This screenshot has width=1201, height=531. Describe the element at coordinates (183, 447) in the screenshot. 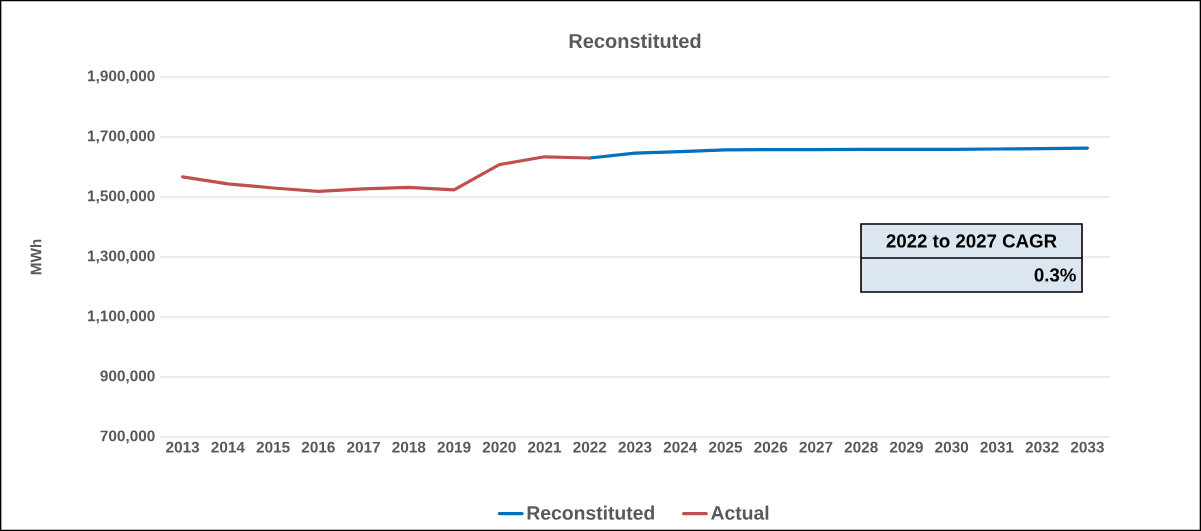

I see `x-tick-label: 2013` at that location.